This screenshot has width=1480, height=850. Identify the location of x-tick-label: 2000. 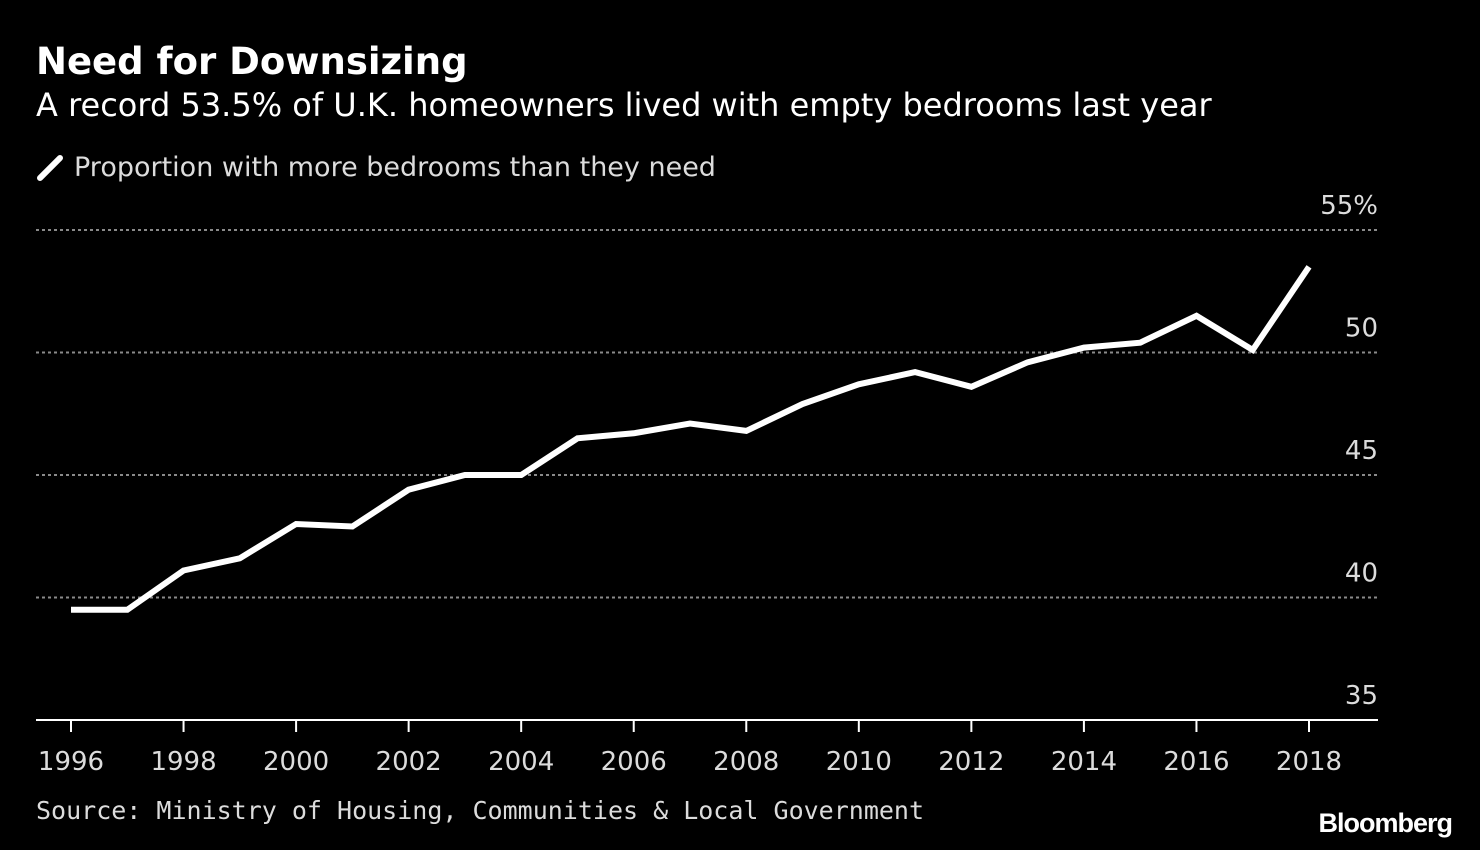
(296, 762).